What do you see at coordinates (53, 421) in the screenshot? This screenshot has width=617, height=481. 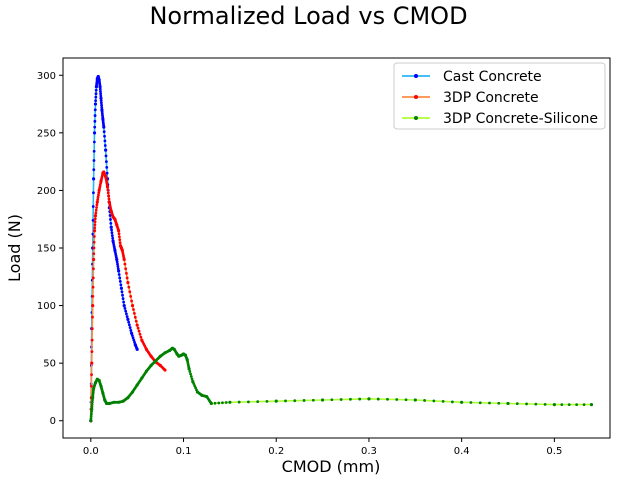 I see `y-tick-label: 0` at bounding box center [53, 421].